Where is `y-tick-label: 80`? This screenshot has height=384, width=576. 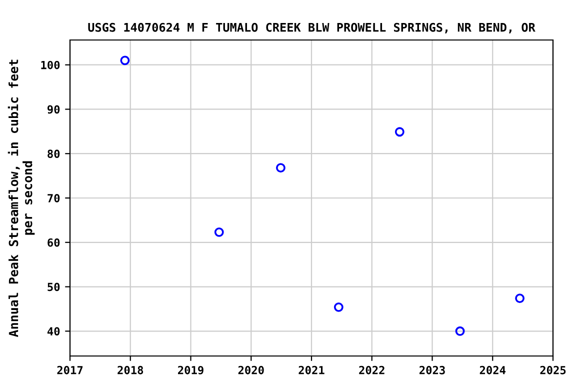
y-tick-label: 80 is located at coordinates (54, 154).